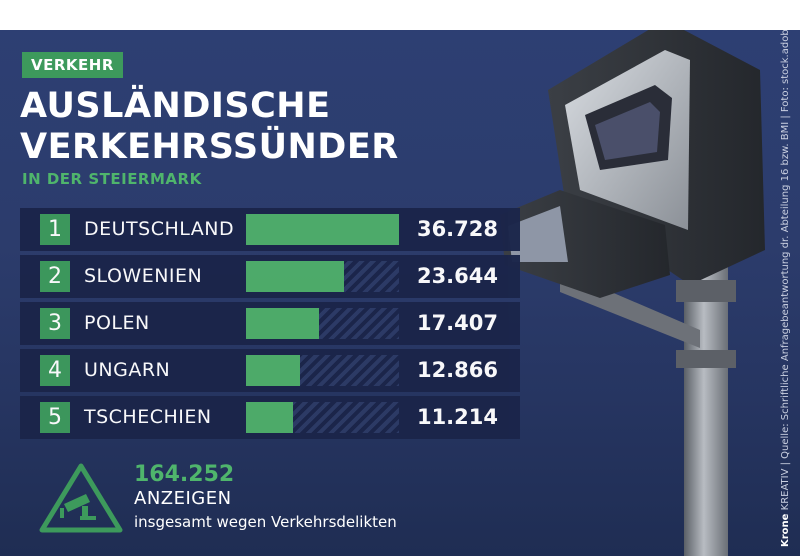 This screenshot has height=556, width=800. Describe the element at coordinates (81, 498) in the screenshot. I see `speed-camera-warning-icon` at that location.